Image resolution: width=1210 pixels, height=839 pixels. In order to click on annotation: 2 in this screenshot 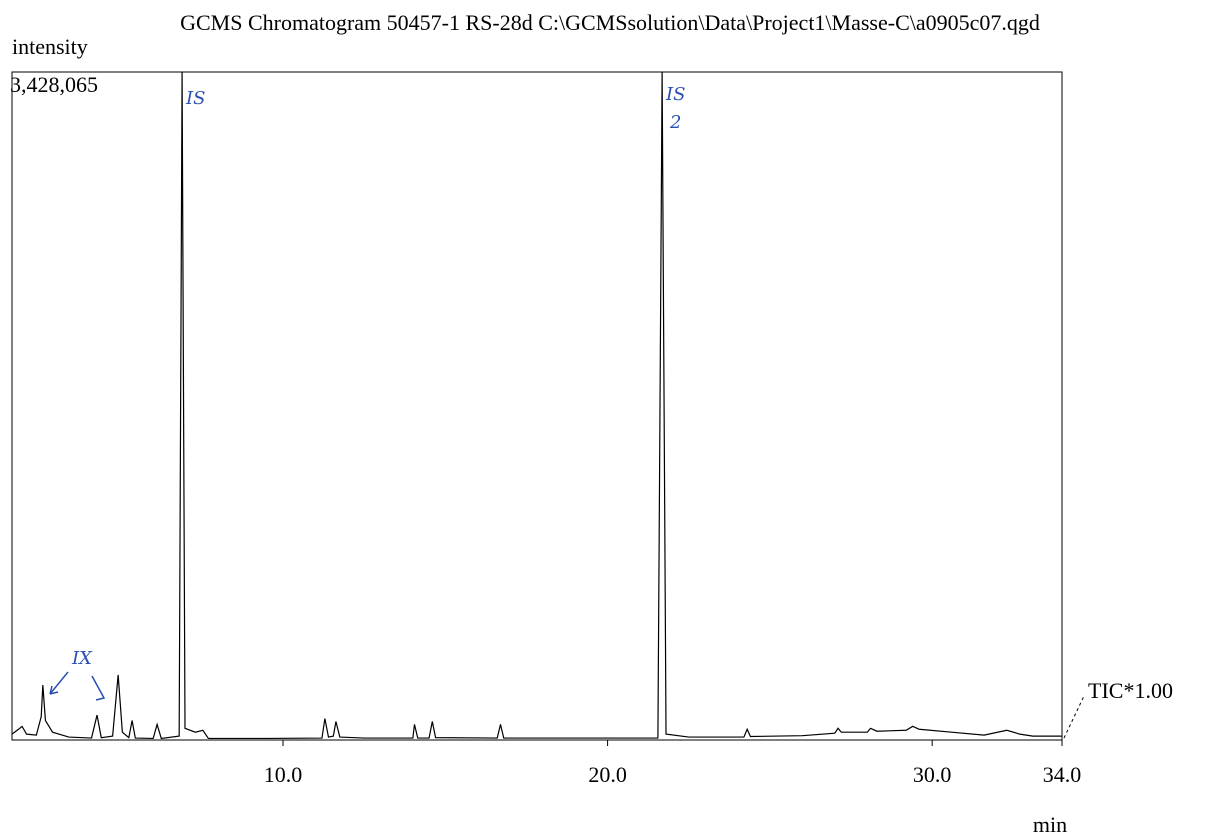, I will do `click(675, 122)`.